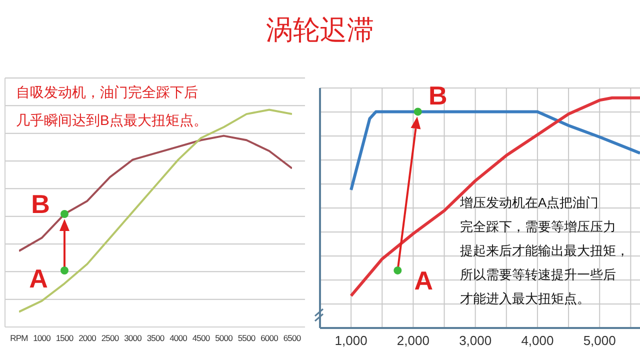  What do you see at coordinates (247, 338) in the screenshot?
I see `x-tick-label: 5500` at bounding box center [247, 338].